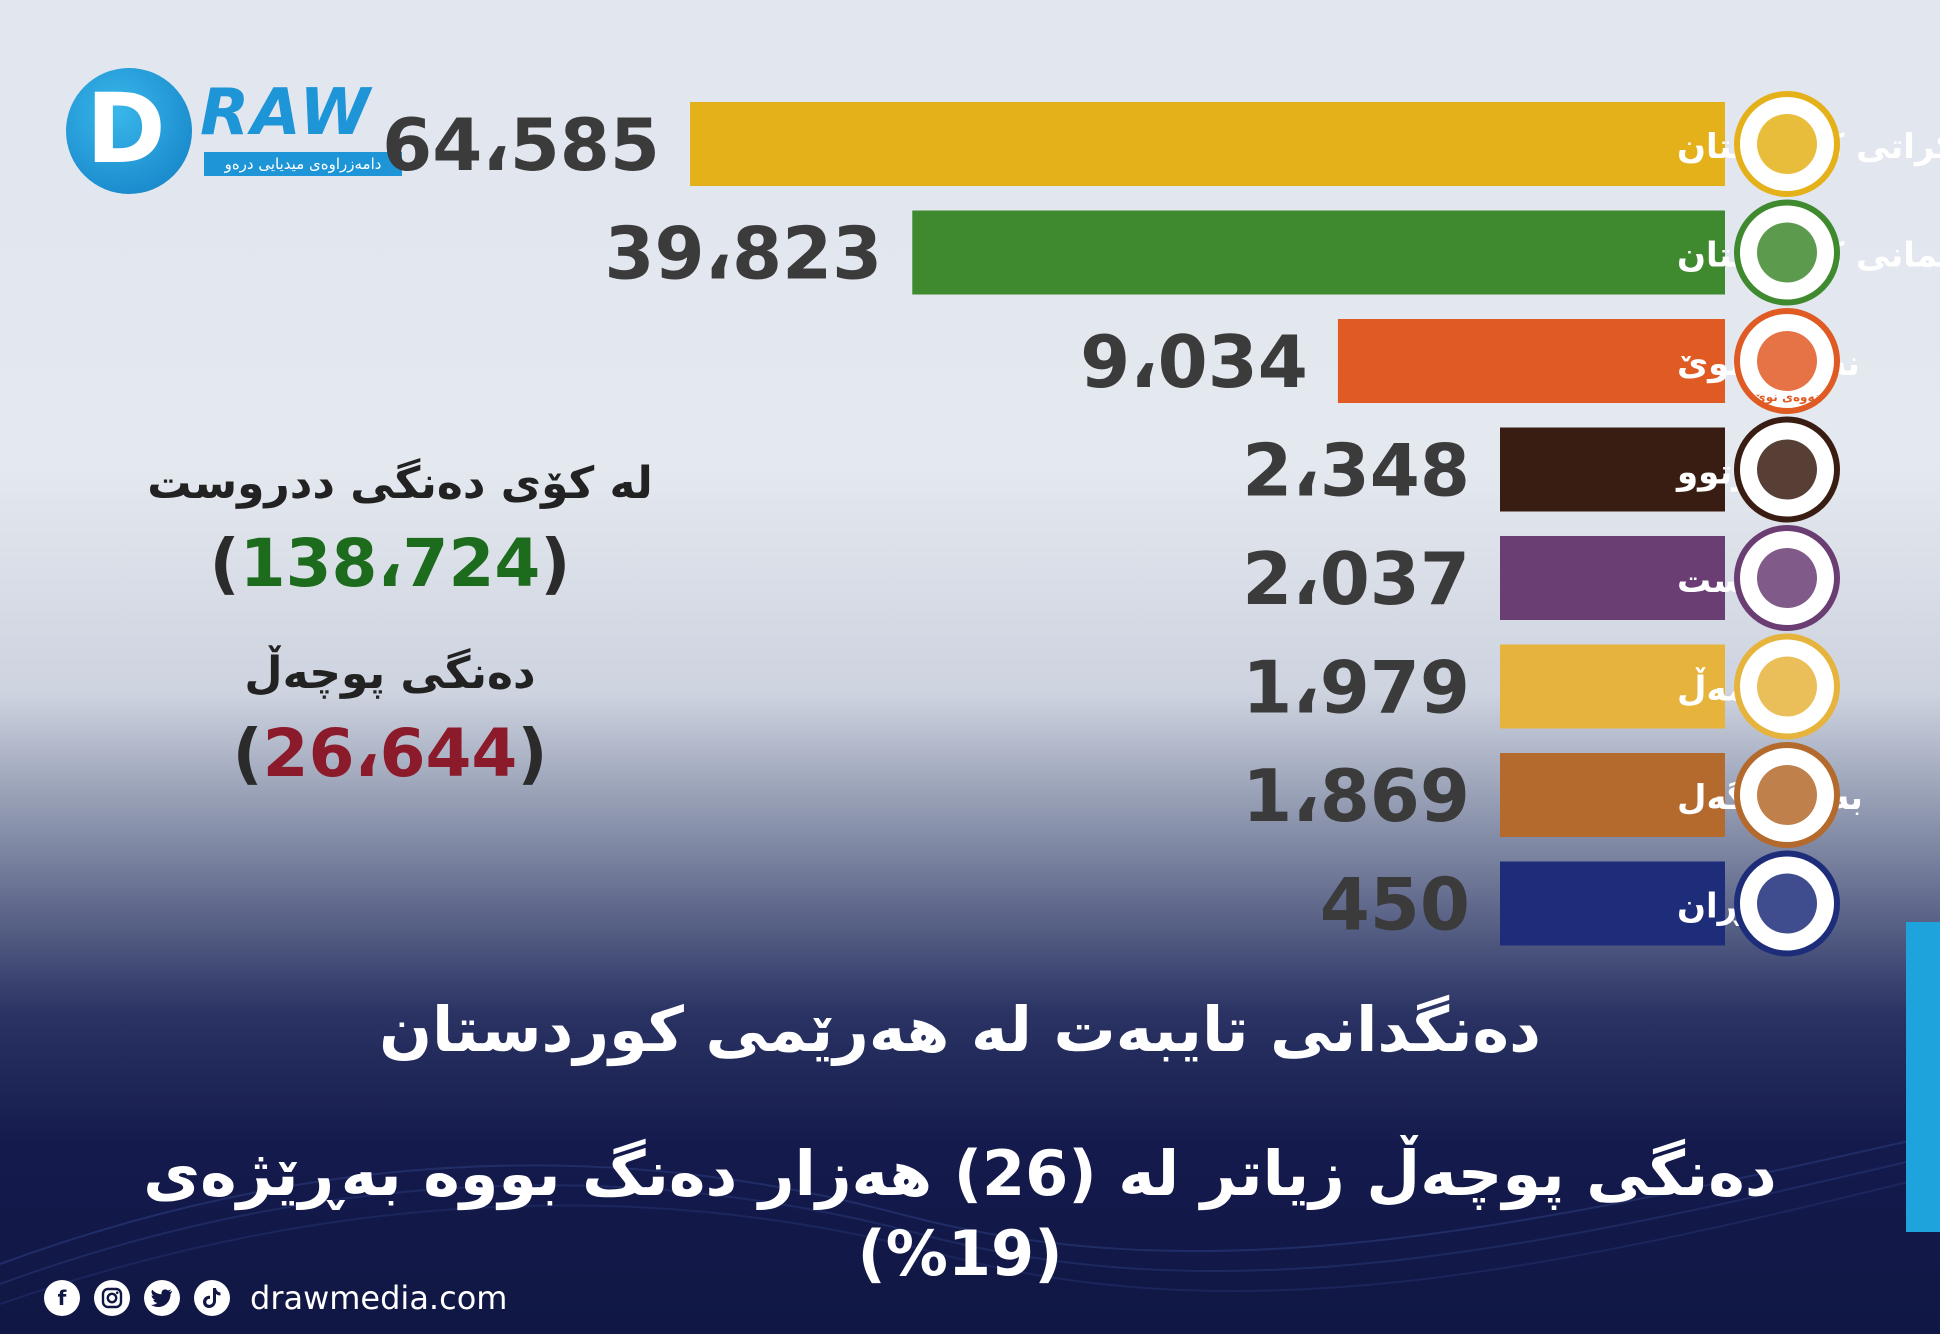 The image size is (1940, 1334). What do you see at coordinates (62, 1298) in the screenshot?
I see `facebook-icon: f` at bounding box center [62, 1298].